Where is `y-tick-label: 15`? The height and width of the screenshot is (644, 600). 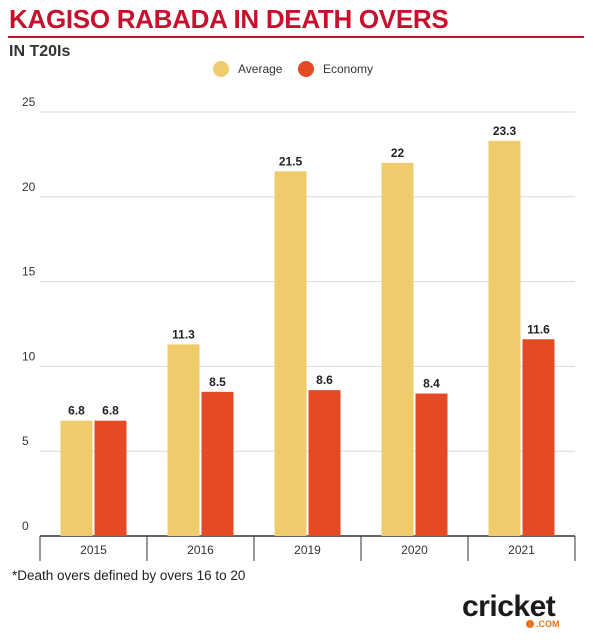 y-tick-label: 15 is located at coordinates (29, 272).